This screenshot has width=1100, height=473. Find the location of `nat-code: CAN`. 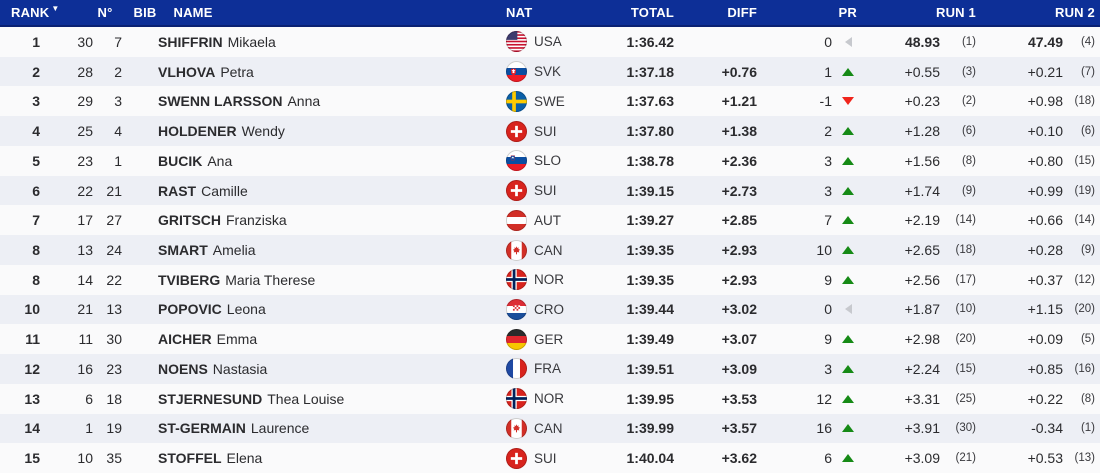

nat-code: CAN is located at coordinates (548, 250).